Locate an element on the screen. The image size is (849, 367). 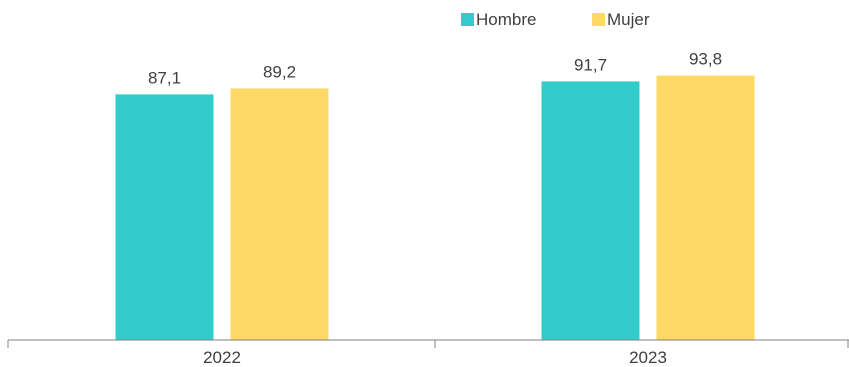
bar-hombre-2023 is located at coordinates (590, 210).